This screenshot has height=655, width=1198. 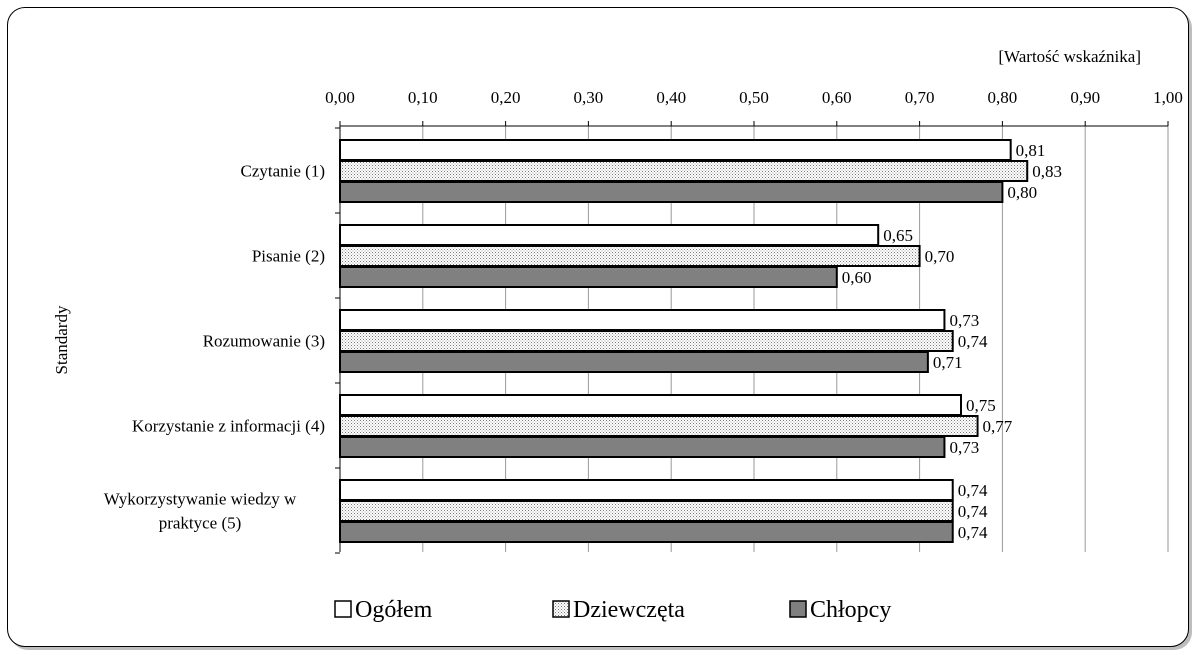 I want to click on x-tick-label: 0,00, so click(x=340, y=97).